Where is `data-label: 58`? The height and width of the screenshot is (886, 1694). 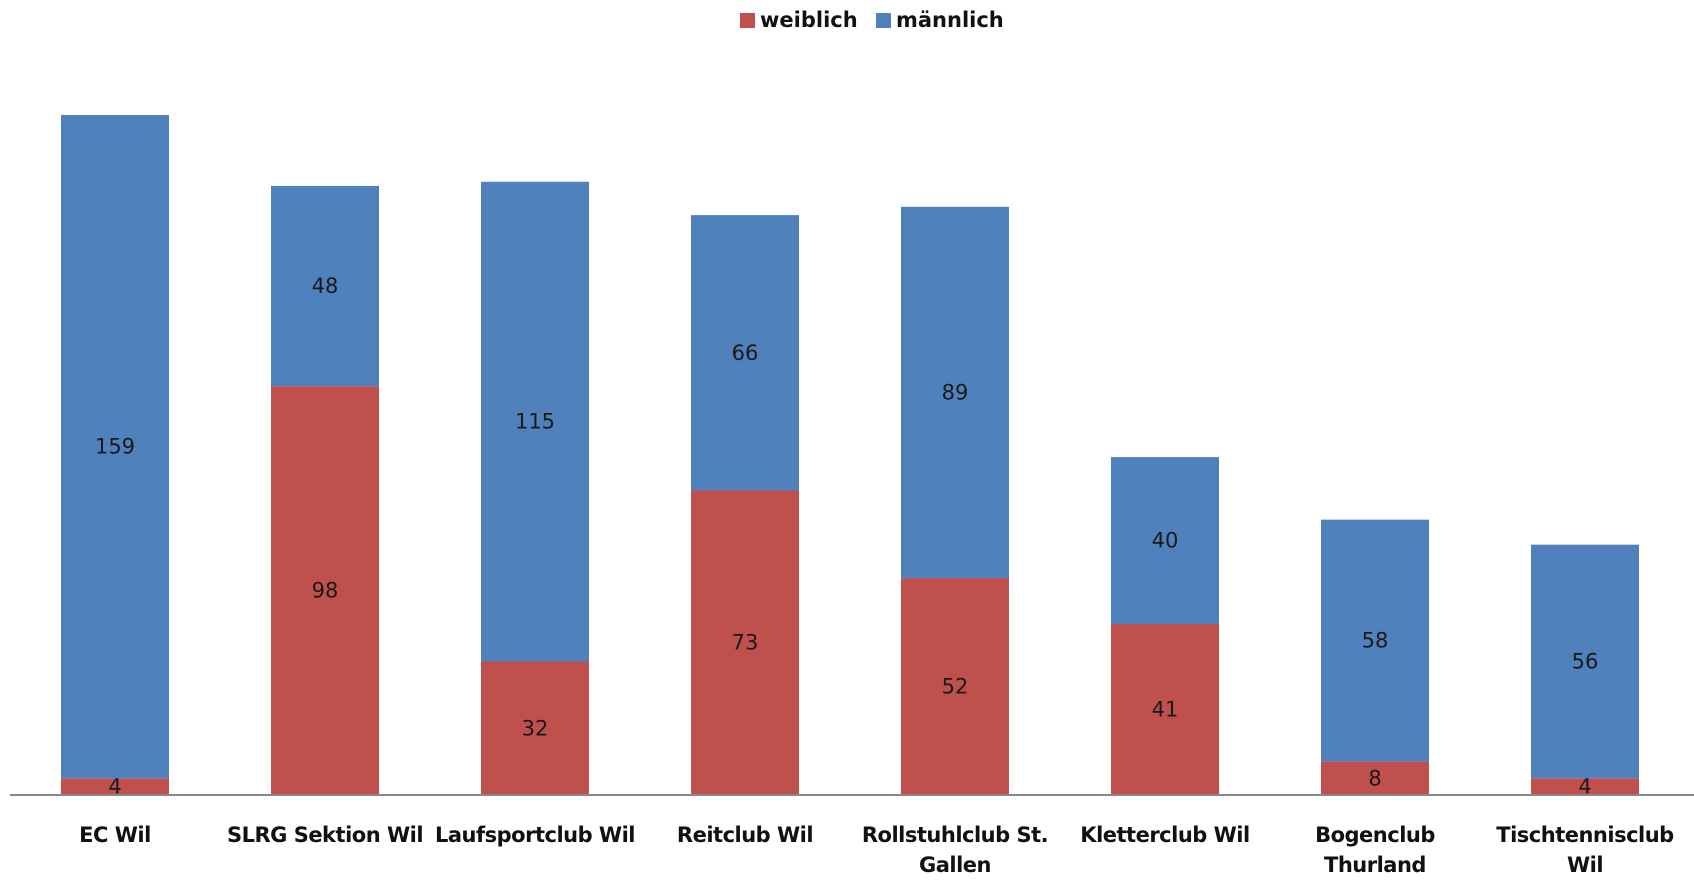
data-label: 58 is located at coordinates (1375, 641).